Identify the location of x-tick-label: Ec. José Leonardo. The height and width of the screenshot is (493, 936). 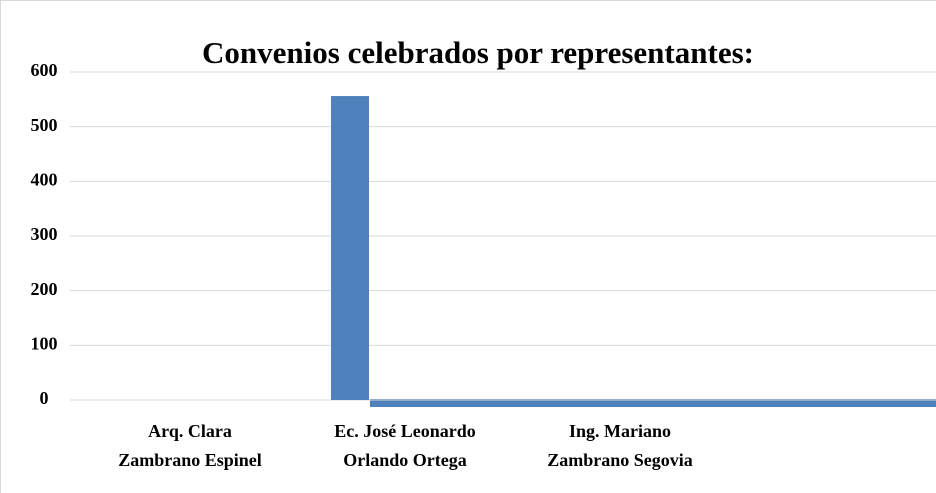
(405, 431).